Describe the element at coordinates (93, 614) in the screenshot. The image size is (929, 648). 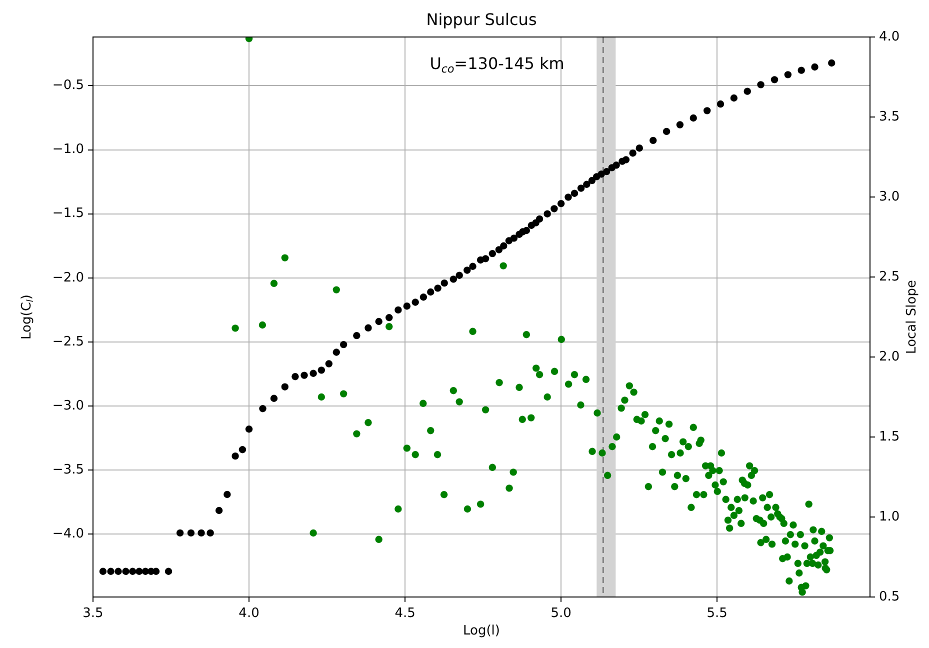
I see `x-tick-label: 3.5` at that location.